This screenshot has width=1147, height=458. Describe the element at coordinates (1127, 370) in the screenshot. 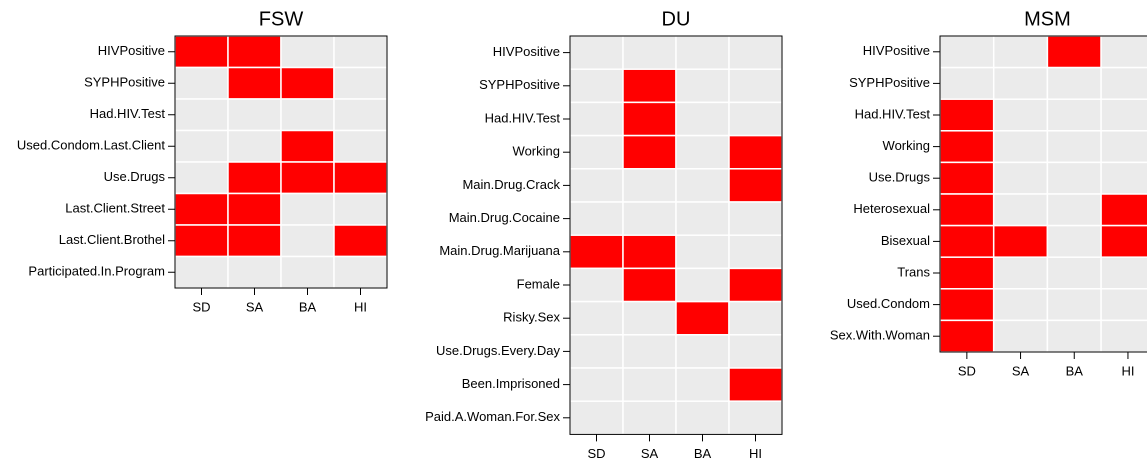

I see `x-tick-label: HI` at that location.